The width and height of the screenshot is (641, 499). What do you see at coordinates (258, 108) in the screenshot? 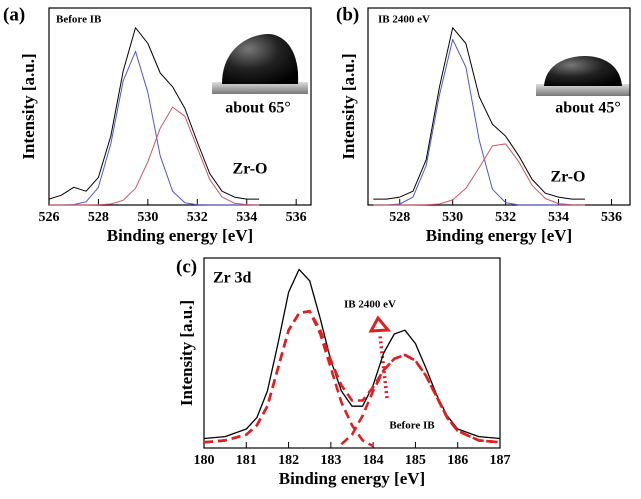
I see `annotation: about 65°` at bounding box center [258, 108].